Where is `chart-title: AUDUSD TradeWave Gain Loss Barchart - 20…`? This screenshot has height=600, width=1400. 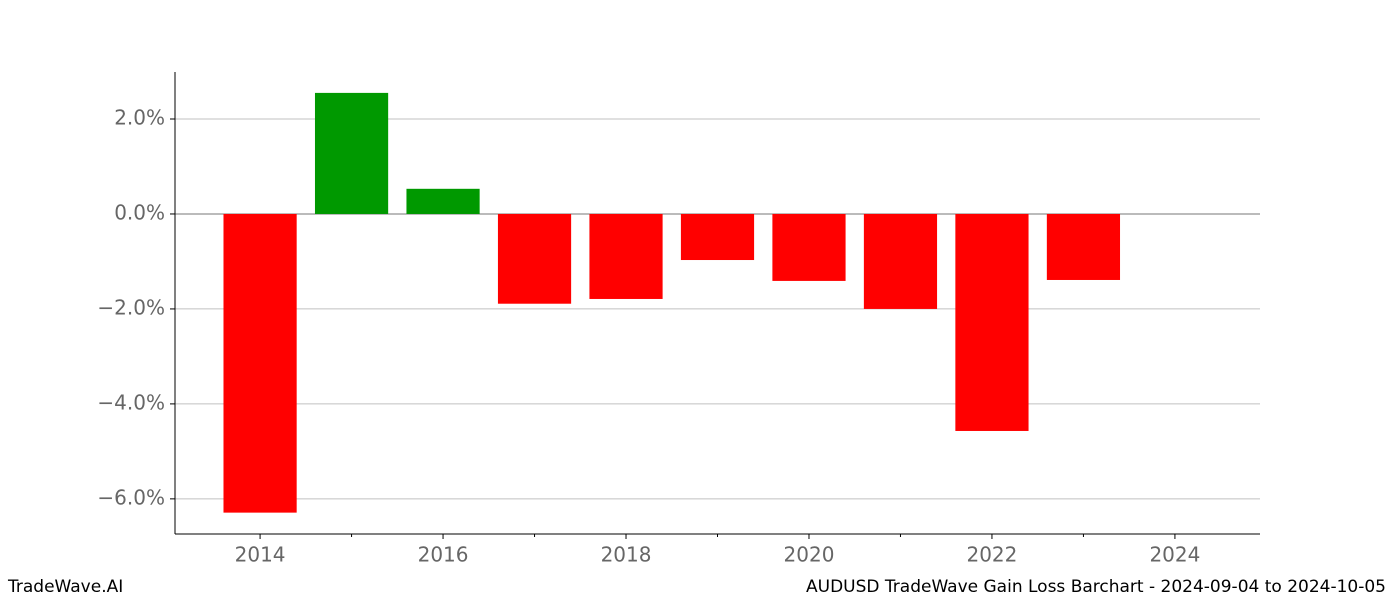 chart-title: AUDUSD TradeWave Gain Loss Barchart - 20… is located at coordinates (1096, 587).